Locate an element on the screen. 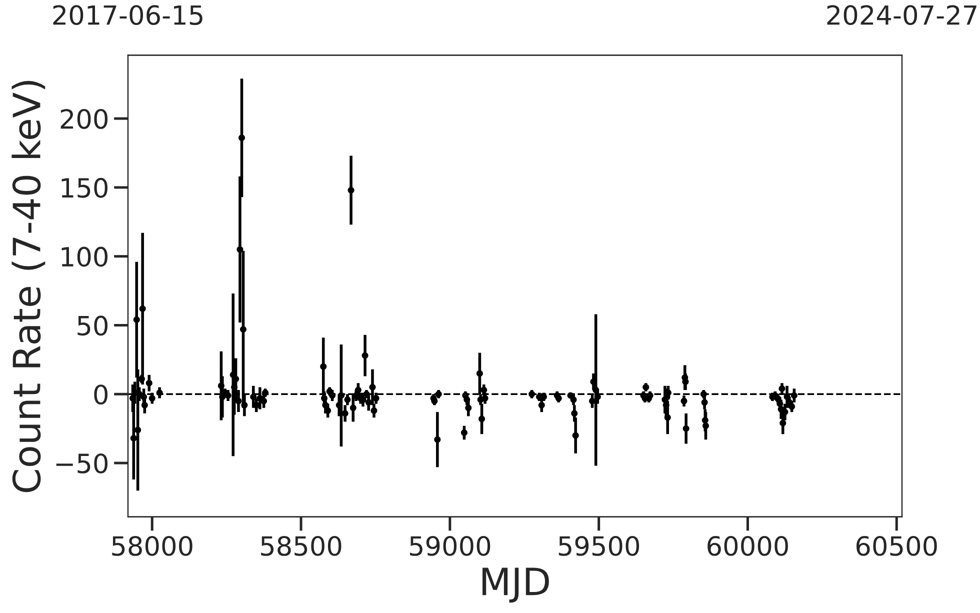  y-tick-label: −50 is located at coordinates (82, 463).